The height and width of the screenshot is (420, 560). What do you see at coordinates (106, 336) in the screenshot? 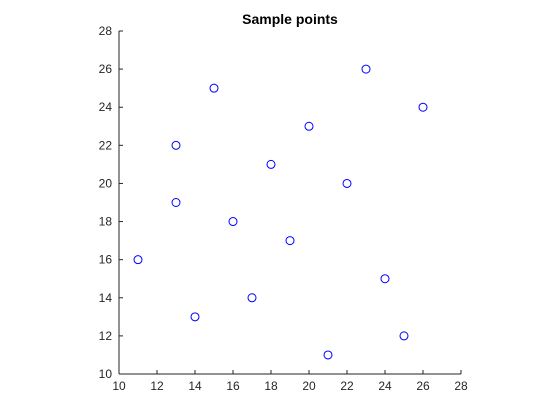
I see `y-tick-label: 12` at bounding box center [106, 336].